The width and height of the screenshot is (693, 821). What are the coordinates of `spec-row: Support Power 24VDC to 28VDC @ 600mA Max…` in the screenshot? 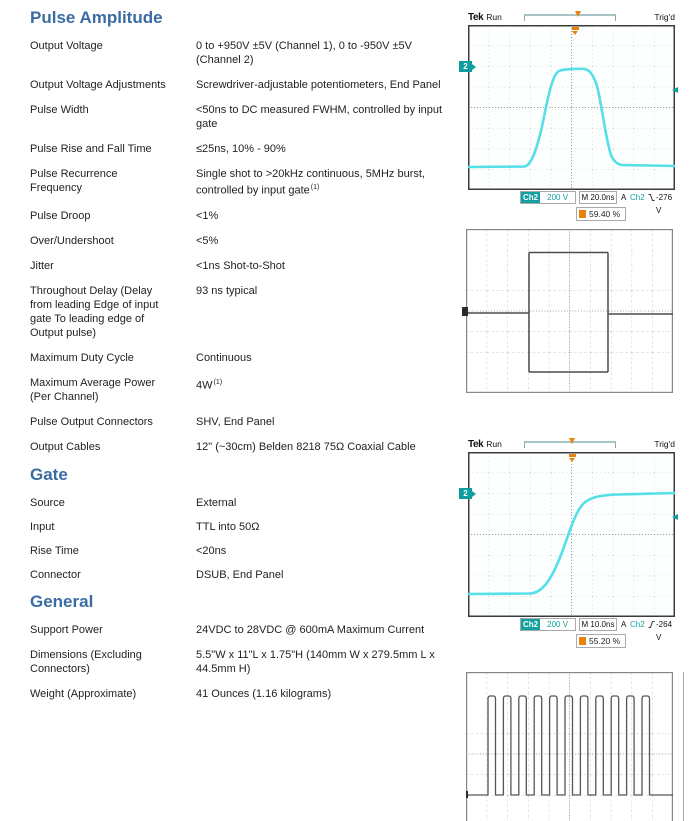 It's located at (242, 630).